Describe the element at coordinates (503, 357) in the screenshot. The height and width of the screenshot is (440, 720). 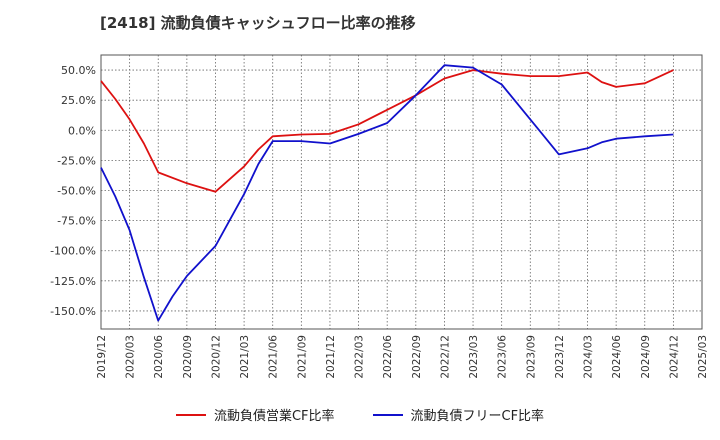
I see `x-tick-label: 2023/06` at that location.